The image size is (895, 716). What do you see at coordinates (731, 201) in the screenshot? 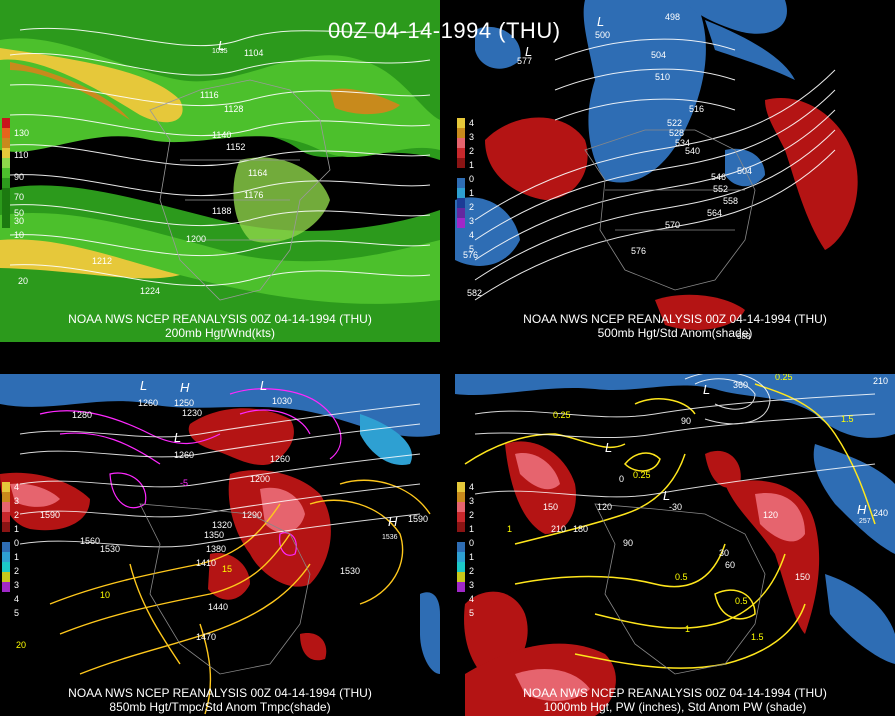
I see `contour-label: 558` at bounding box center [731, 201].